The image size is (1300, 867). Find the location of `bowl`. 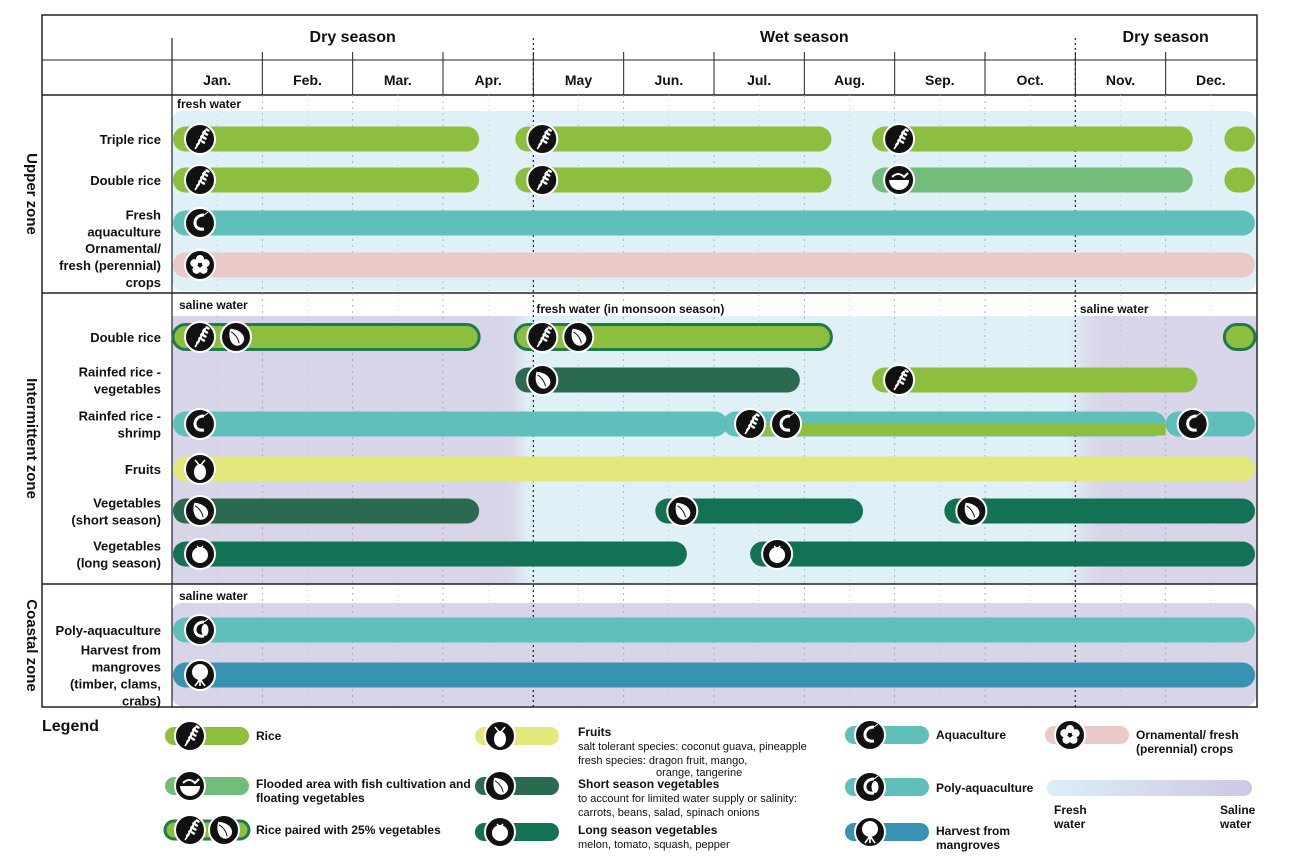

bowl is located at coordinates (899, 185).